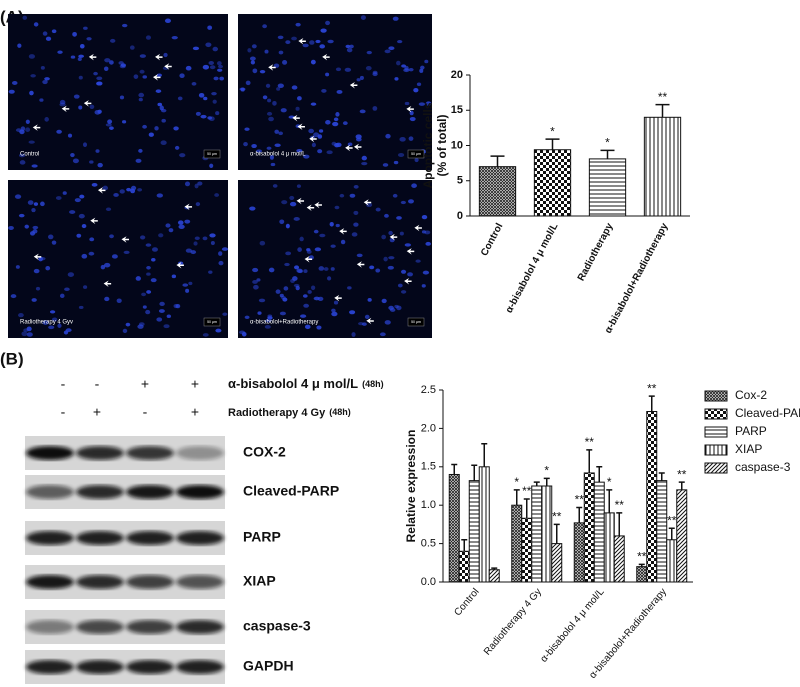 This screenshot has height=687, width=800. I want to click on y-tick-label: 0.0, so click(428, 582).